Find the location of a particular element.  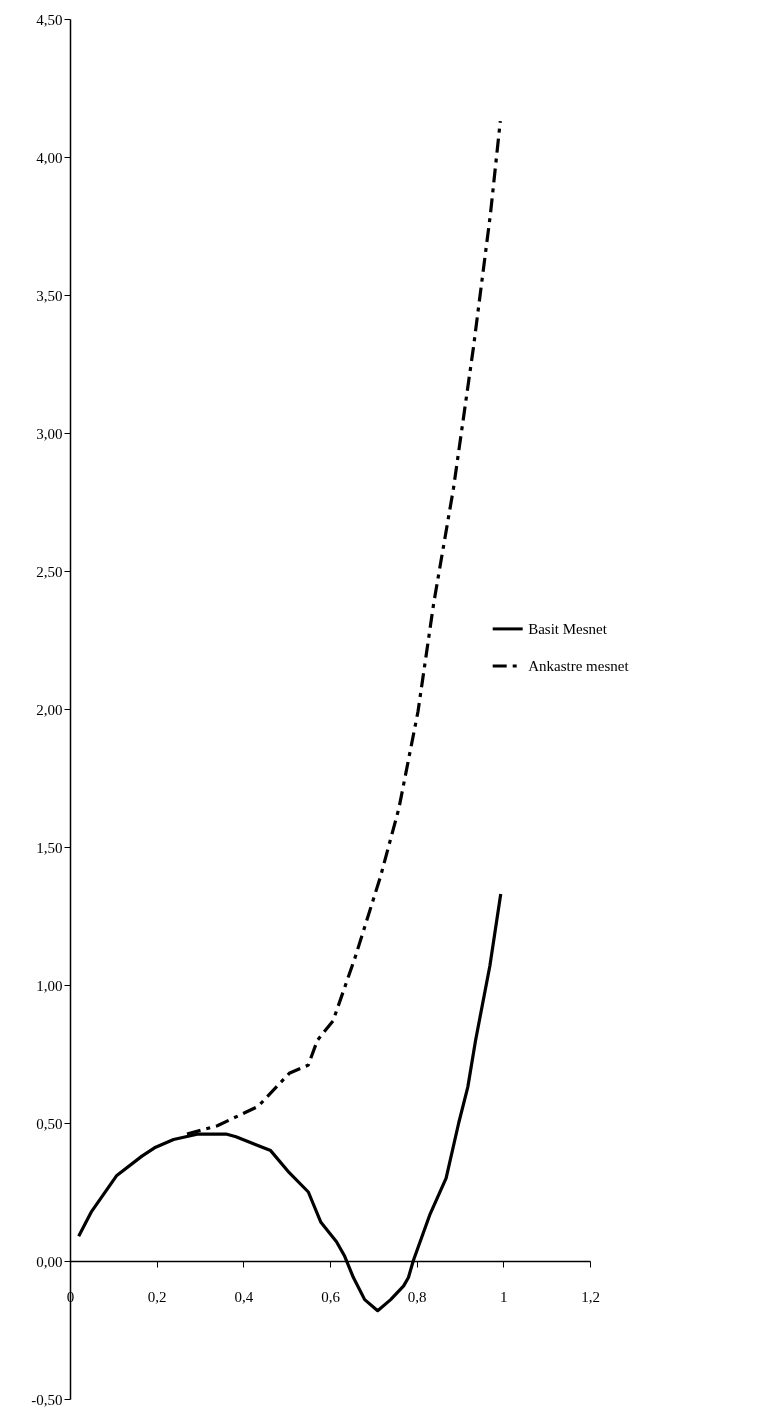

y-tick-label: 2,50 is located at coordinates (49, 571).